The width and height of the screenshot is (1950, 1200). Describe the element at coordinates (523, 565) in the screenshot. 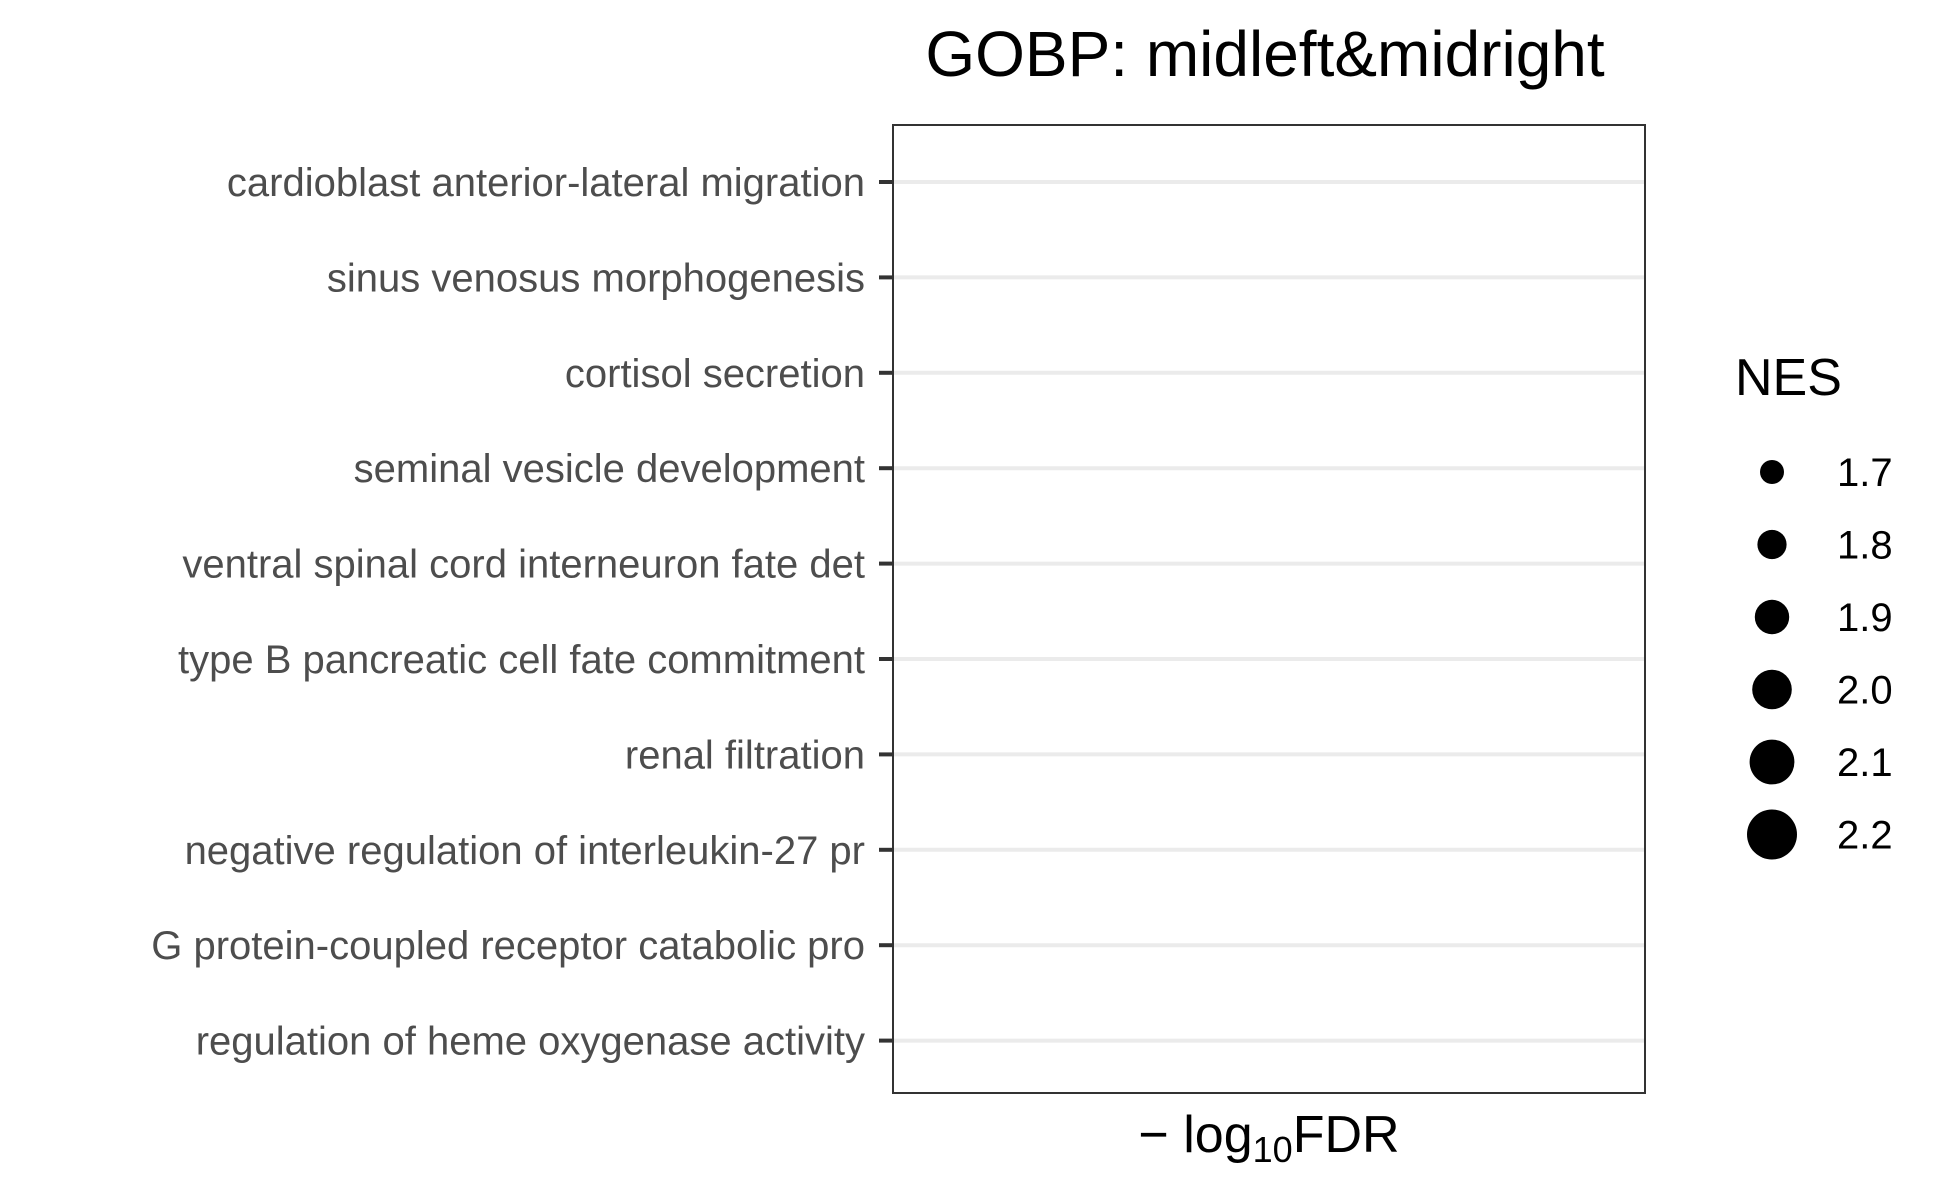

I see `y-tick-label: ventral spinal cord interneuron fate det` at that location.